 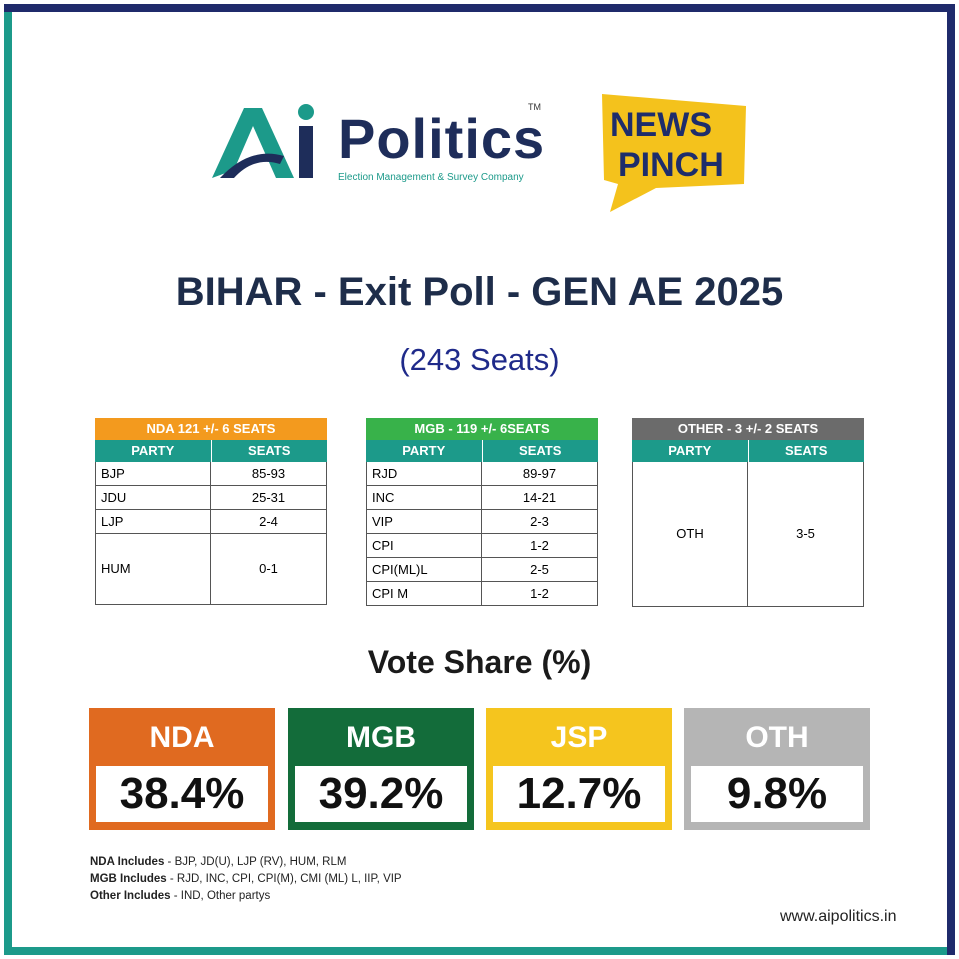 What do you see at coordinates (424, 521) in the screenshot?
I see `party-cell: VIP` at bounding box center [424, 521].